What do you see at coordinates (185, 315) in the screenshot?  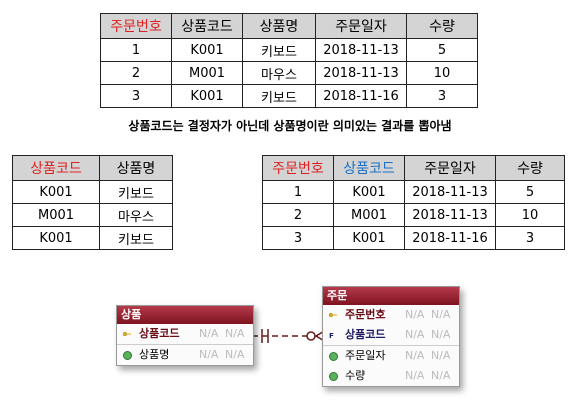 I see `entity-title: 상품` at bounding box center [185, 315].